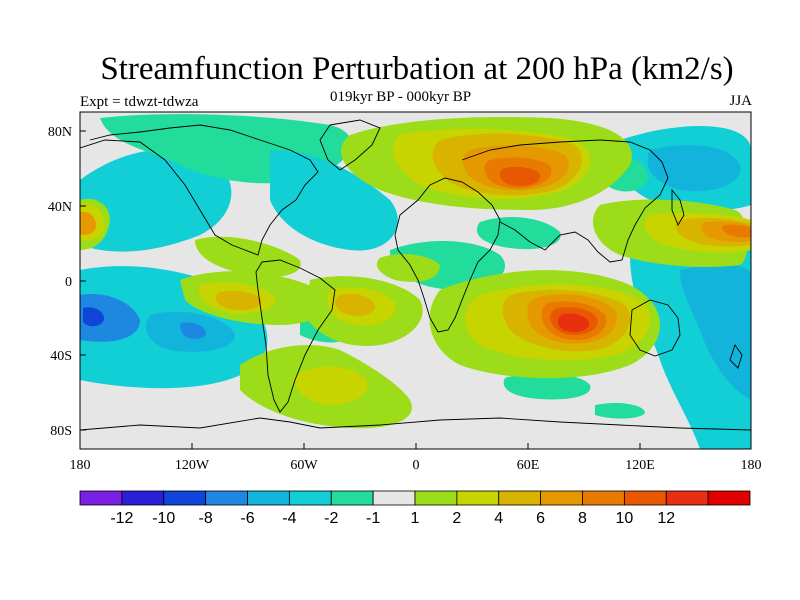  Describe the element at coordinates (304, 465) in the screenshot. I see `lon-label-60w: 60W` at that location.